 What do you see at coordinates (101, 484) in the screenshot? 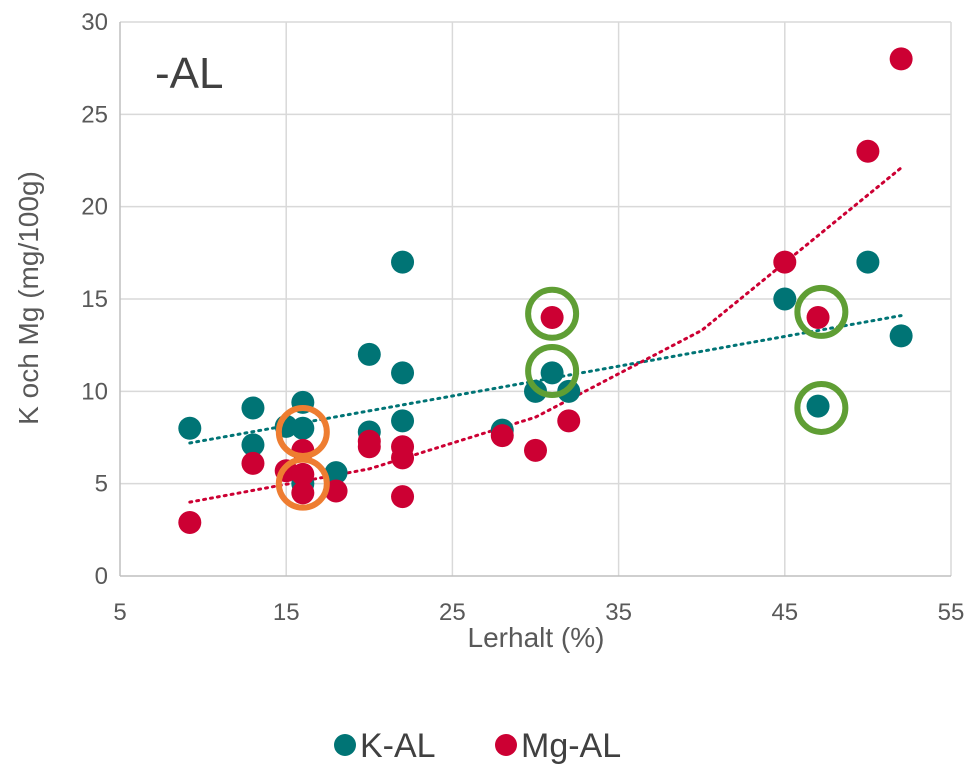
I see `y-tick-label: 5` at bounding box center [101, 484].